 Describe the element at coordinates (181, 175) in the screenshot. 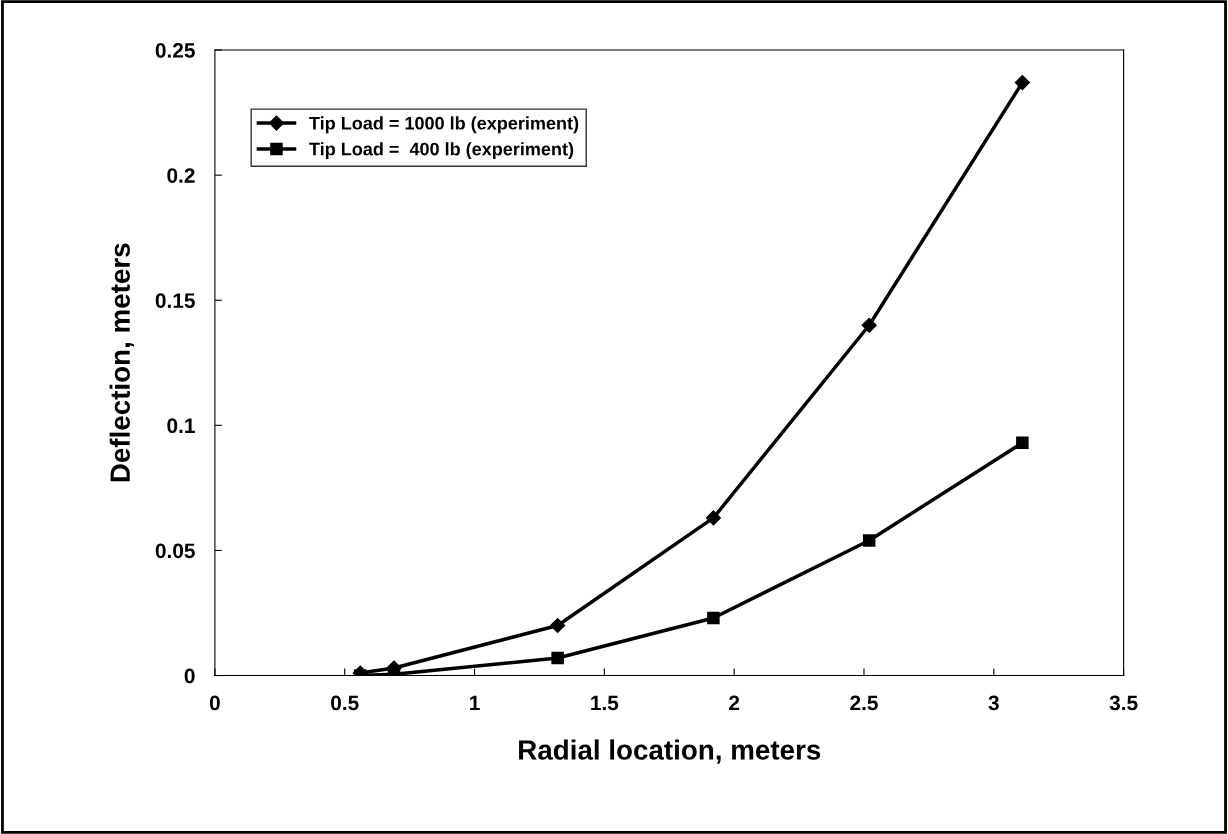

I see `y-tick-label: 0.2` at that location.